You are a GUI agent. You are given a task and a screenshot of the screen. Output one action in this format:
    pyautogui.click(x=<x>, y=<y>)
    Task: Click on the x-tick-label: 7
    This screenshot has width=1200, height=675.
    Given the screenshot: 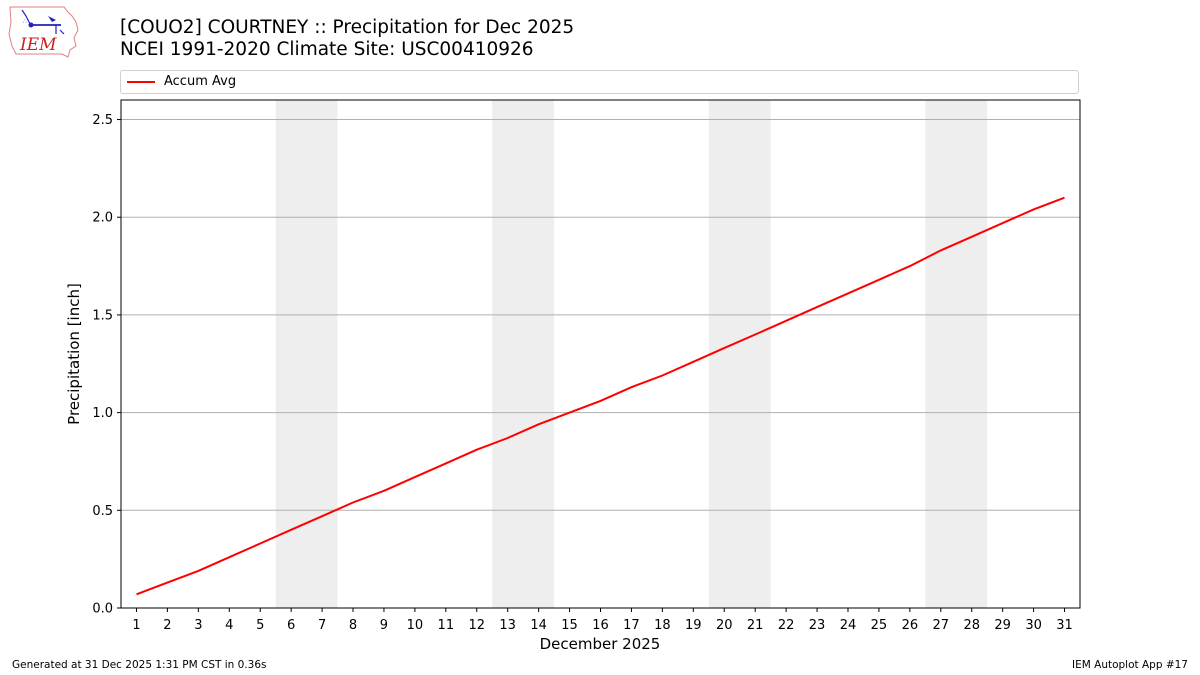 What is the action you would take?
    pyautogui.click(x=322, y=625)
    